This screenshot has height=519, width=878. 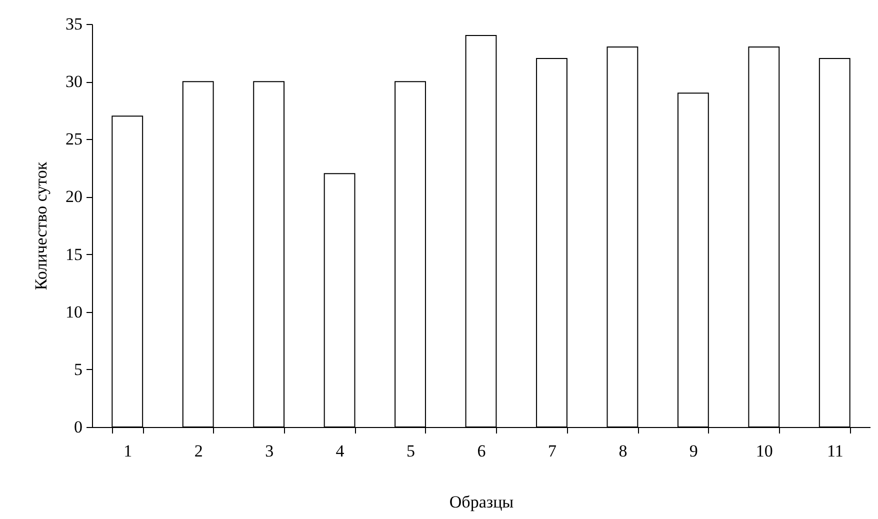 What do you see at coordinates (198, 451) in the screenshot?
I see `x-tick-label: 2` at bounding box center [198, 451].